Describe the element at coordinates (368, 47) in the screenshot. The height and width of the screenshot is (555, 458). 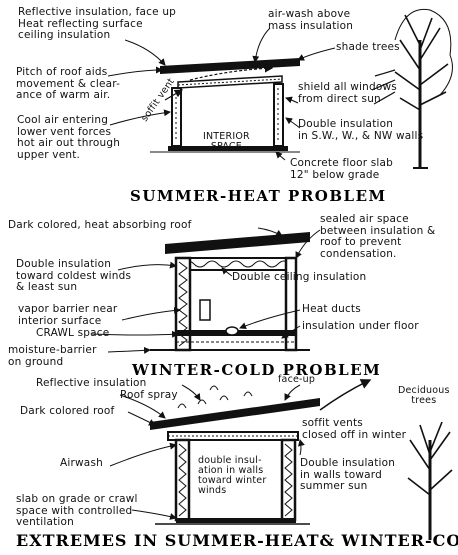
I see `label-shade-trees: shade trees` at that location.